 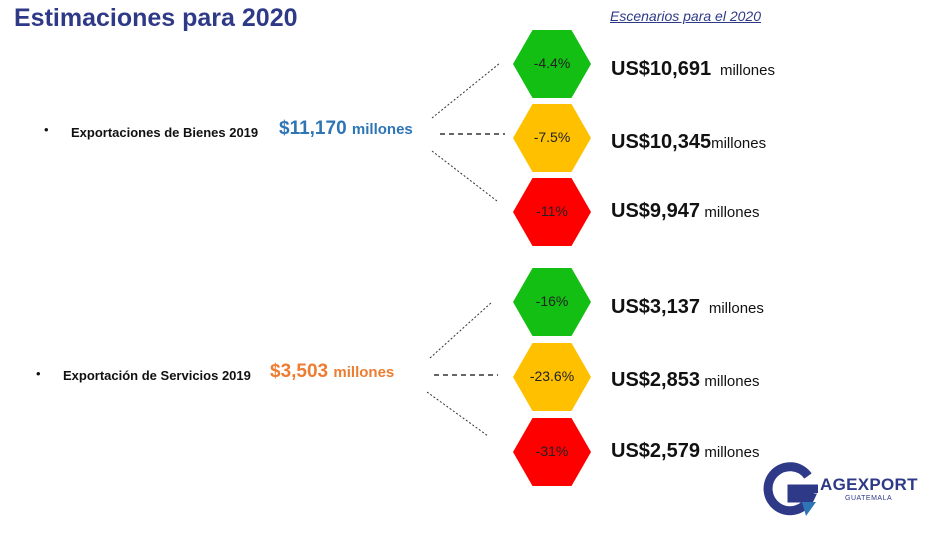 I want to click on page-title: Estimaciones para 2020, so click(x=156, y=18).